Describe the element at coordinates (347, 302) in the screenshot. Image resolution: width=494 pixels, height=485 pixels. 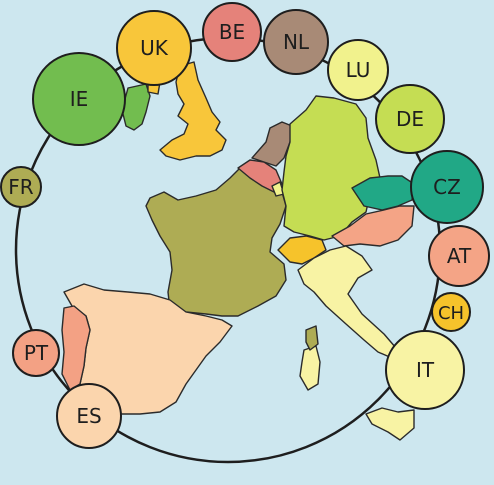
I see `country-italy` at that location.